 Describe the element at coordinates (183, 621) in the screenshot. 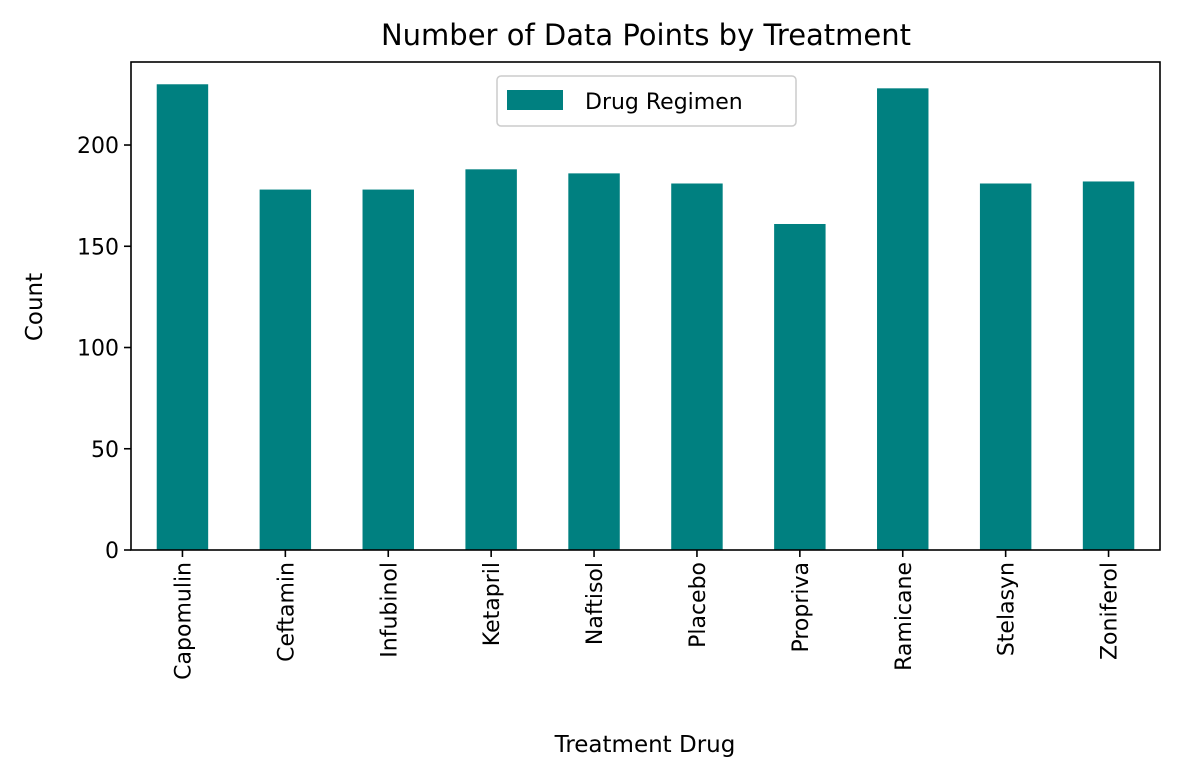

I see `x-tick-label: Capomulin` at that location.